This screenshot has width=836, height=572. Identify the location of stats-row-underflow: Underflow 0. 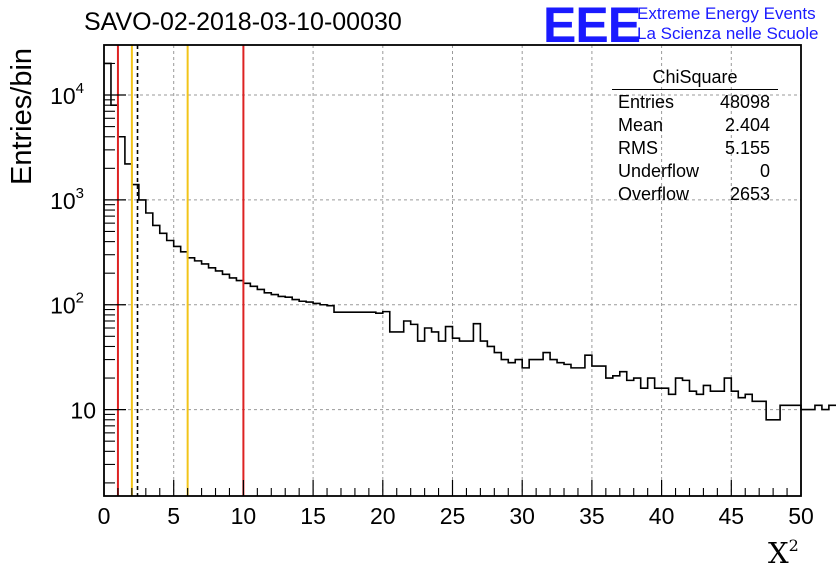
(695, 171).